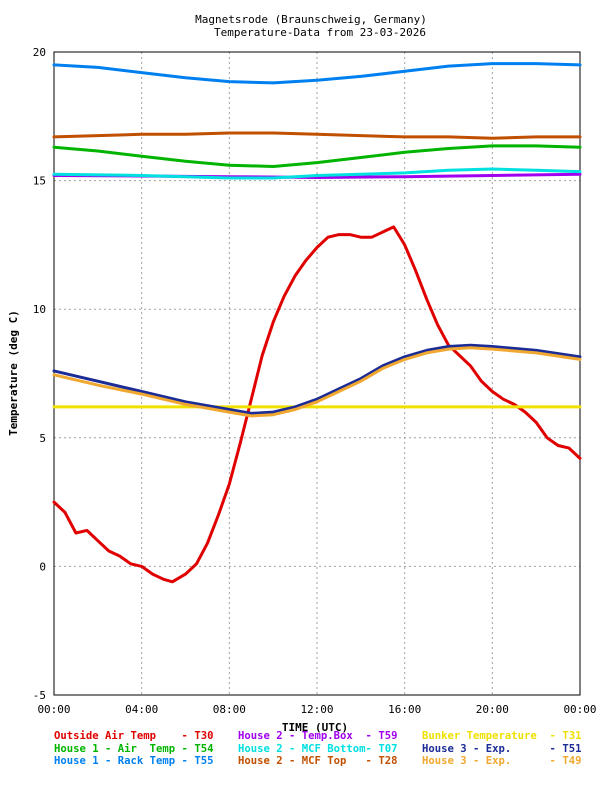  What do you see at coordinates (42, 566) in the screenshot?
I see `y-tick-label-1: 0` at bounding box center [42, 566].